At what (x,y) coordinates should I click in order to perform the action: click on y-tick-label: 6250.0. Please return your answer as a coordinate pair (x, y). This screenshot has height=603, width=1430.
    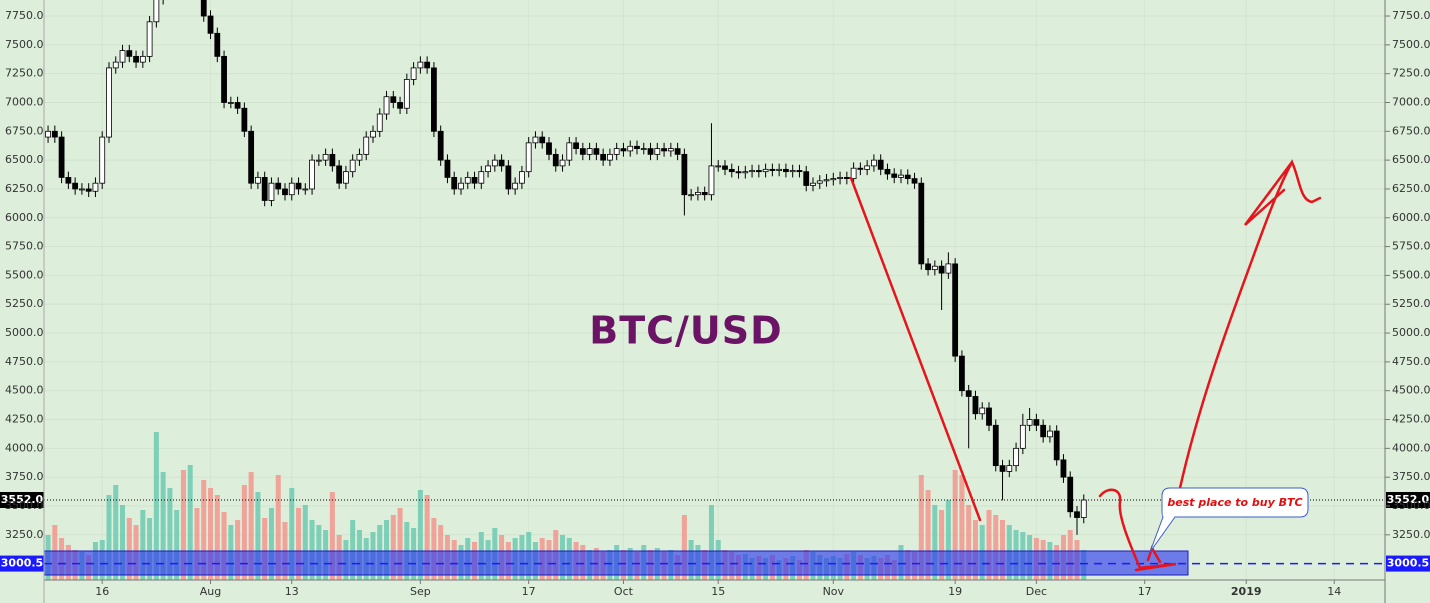
    Looking at the image, I should click on (24, 188).